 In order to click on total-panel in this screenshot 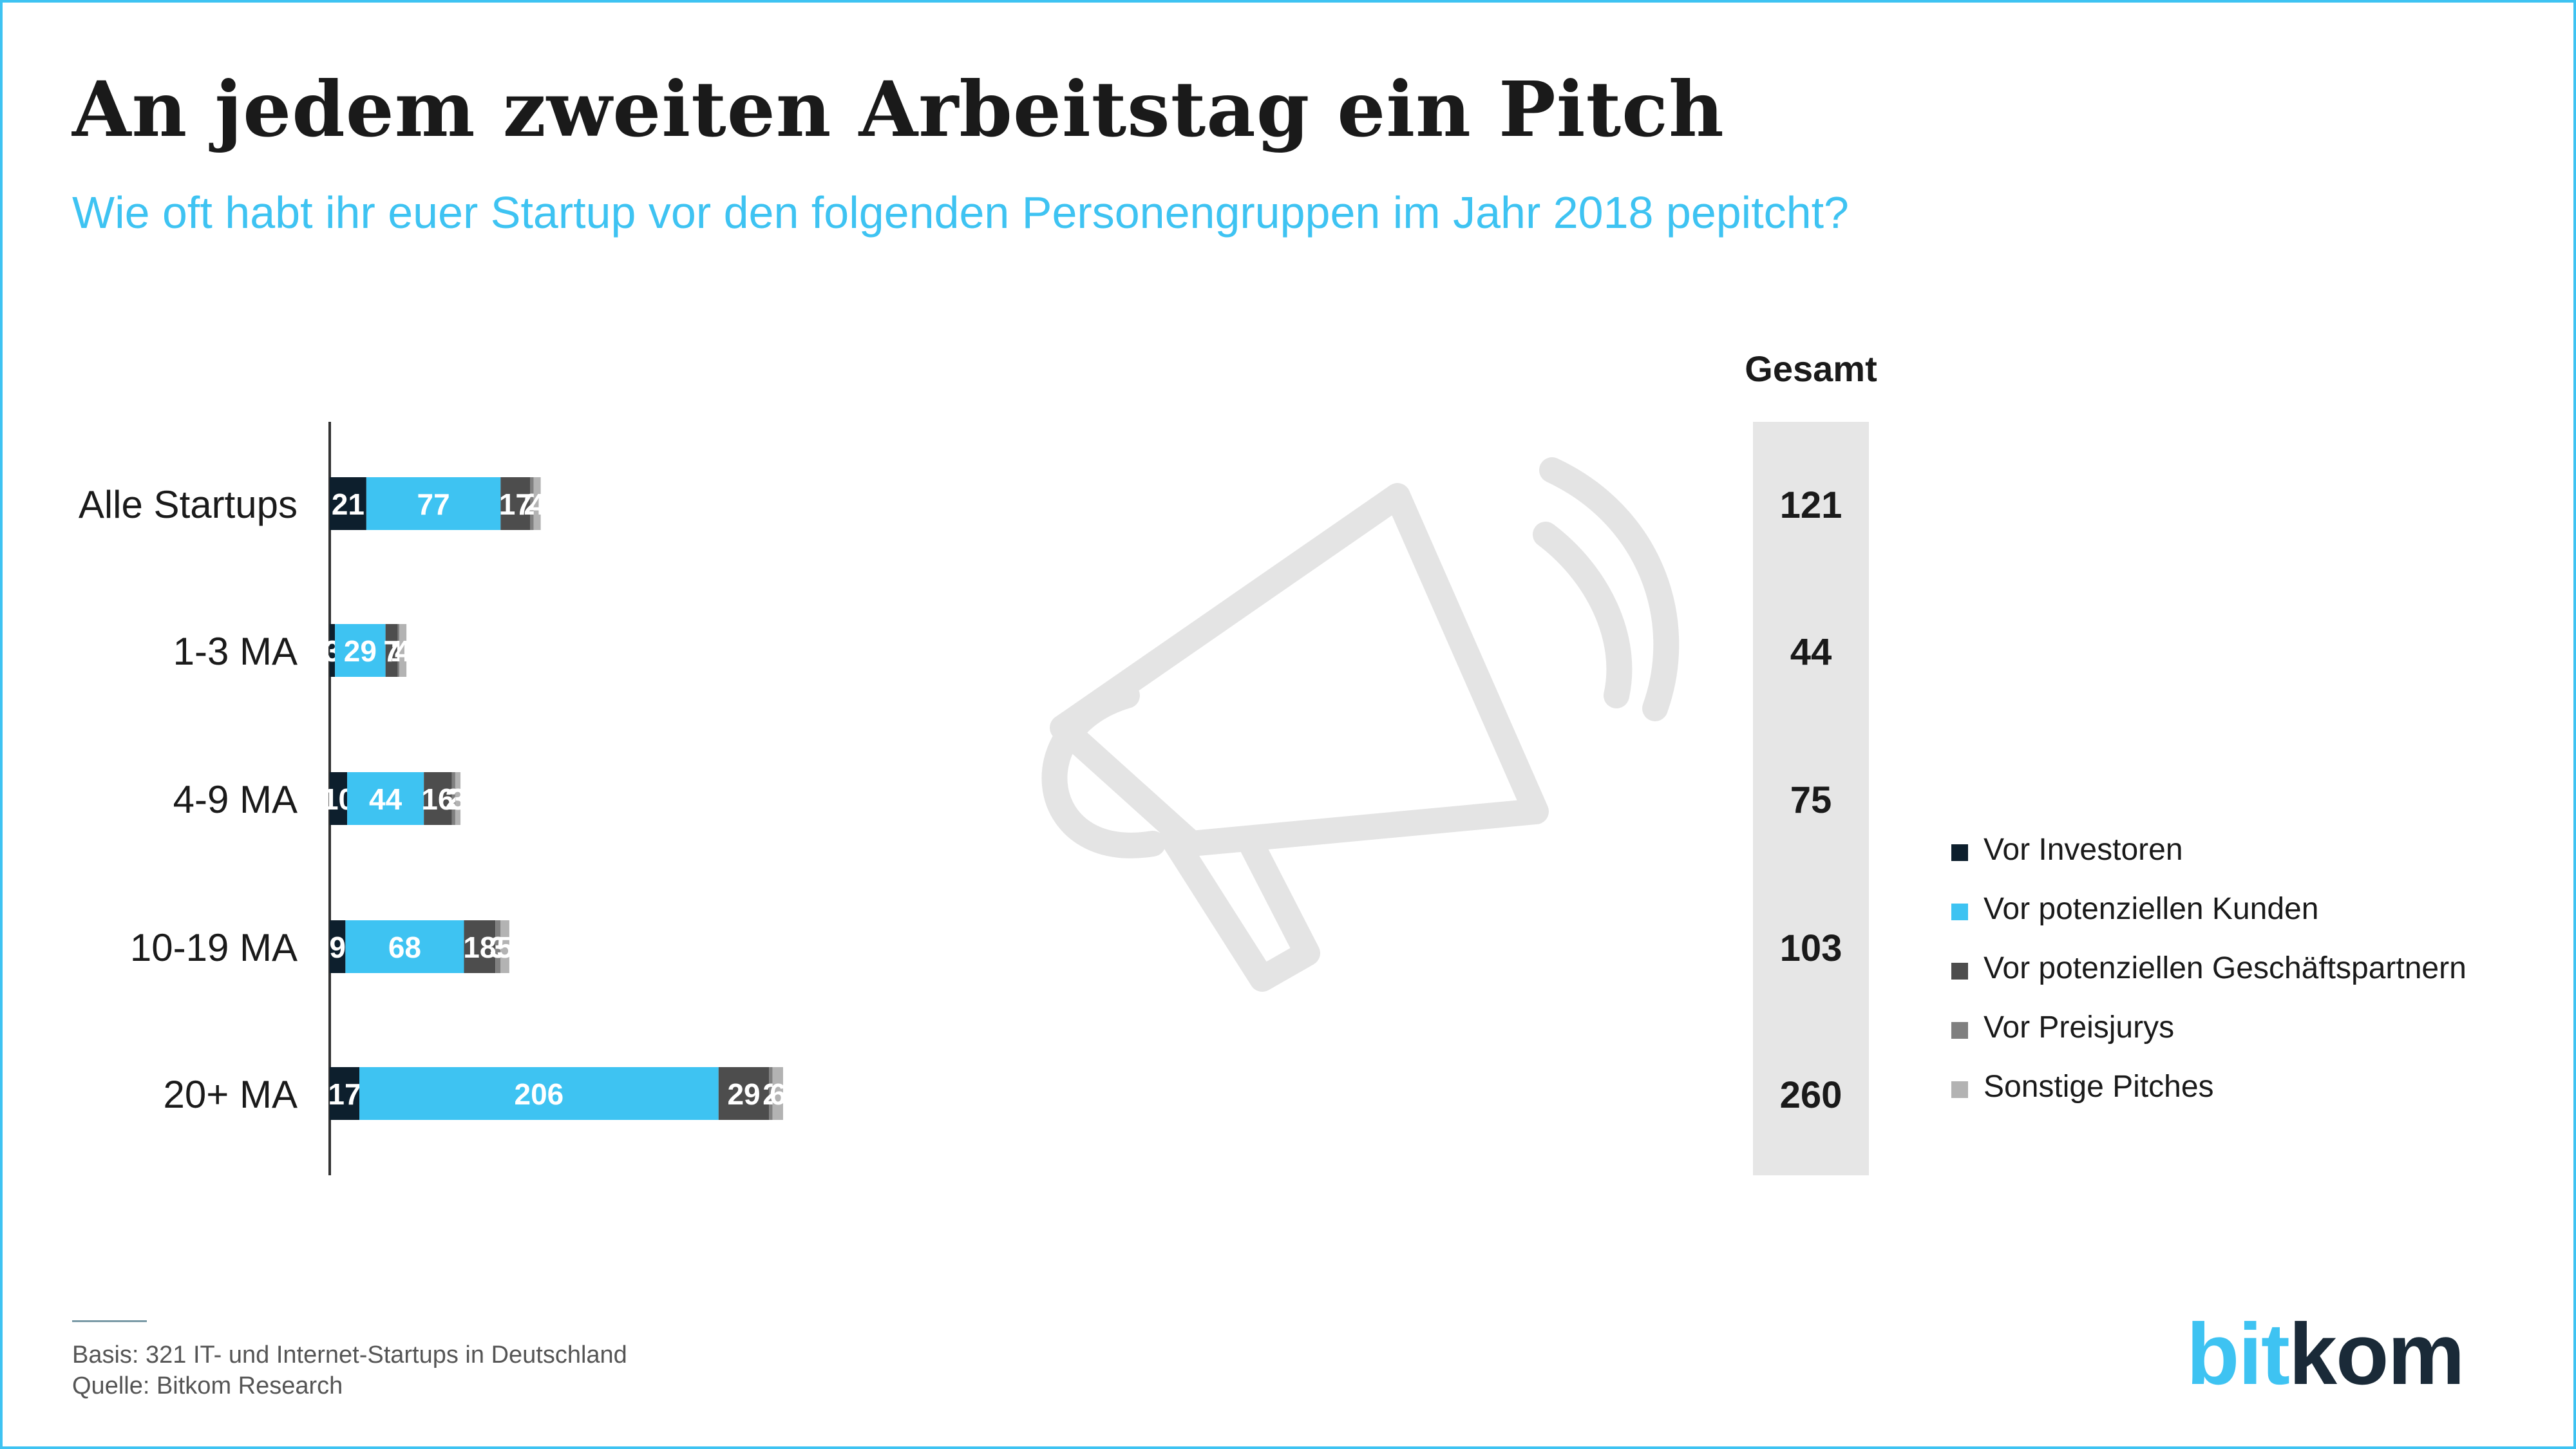, I will do `click(1811, 798)`.